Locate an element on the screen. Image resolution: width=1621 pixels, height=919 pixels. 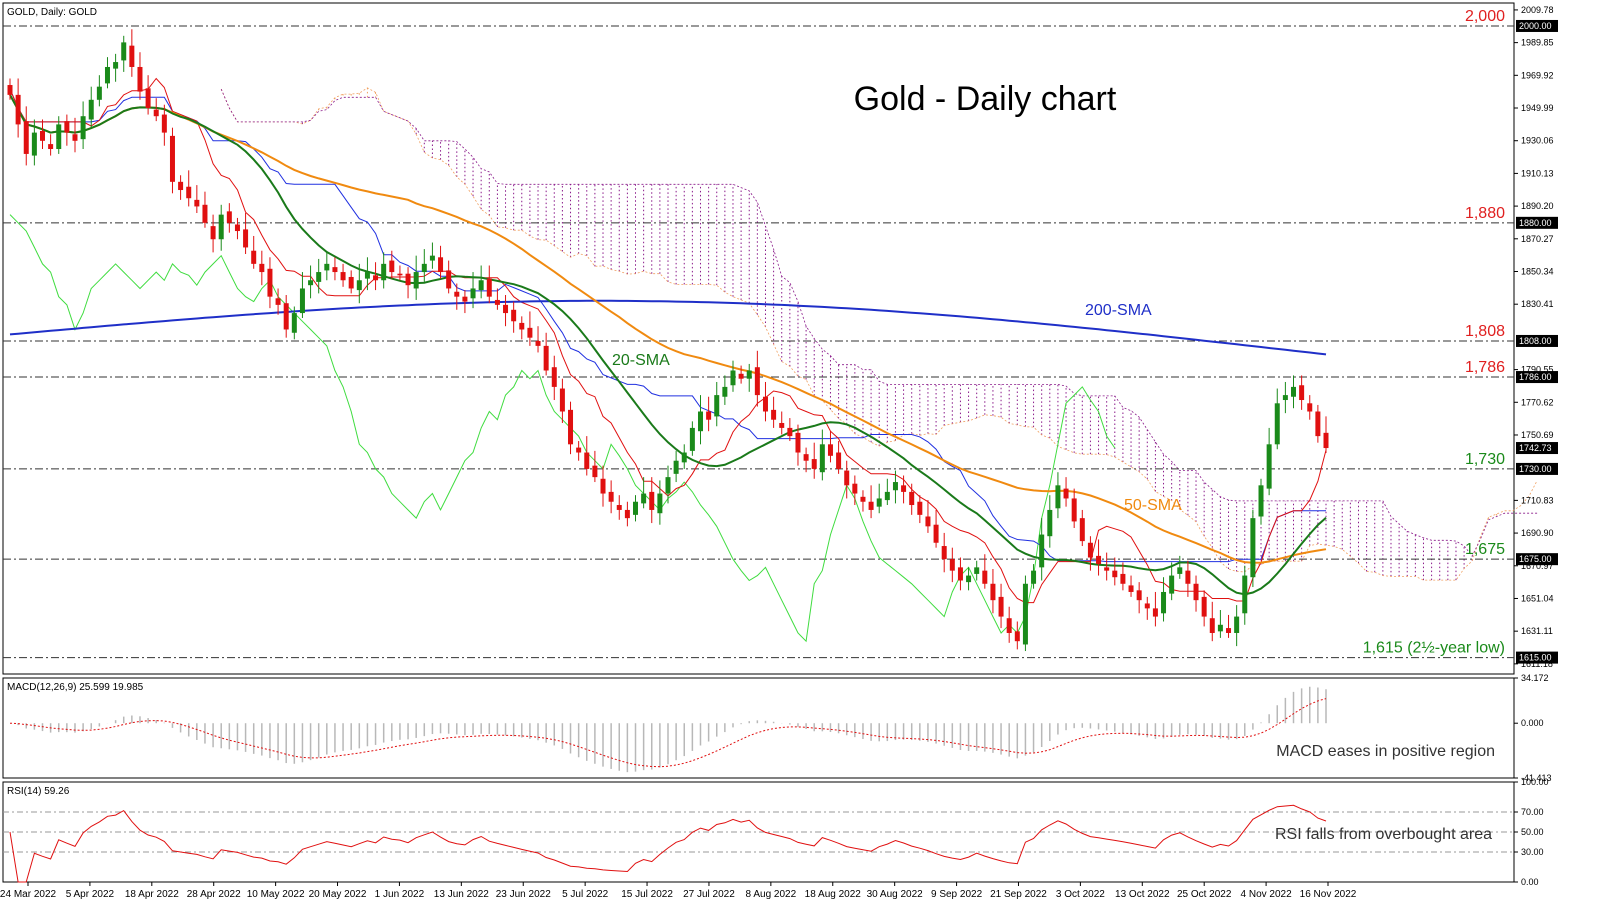
macd-indicator: 34.172 0.000 -41.413 is located at coordinates (780, 728).